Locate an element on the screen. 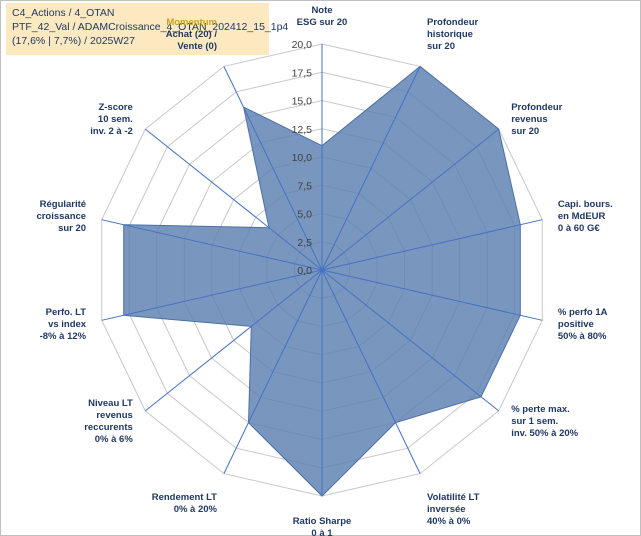 The height and width of the screenshot is (536, 641). axis-label-1-line-1: historique is located at coordinates (450, 34).